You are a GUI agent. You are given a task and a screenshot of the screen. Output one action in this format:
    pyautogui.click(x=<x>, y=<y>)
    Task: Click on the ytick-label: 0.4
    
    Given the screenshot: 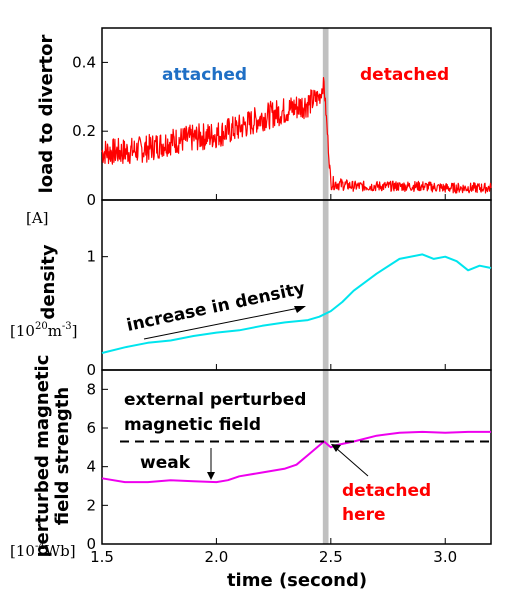 What is the action you would take?
    pyautogui.click(x=84, y=62)
    